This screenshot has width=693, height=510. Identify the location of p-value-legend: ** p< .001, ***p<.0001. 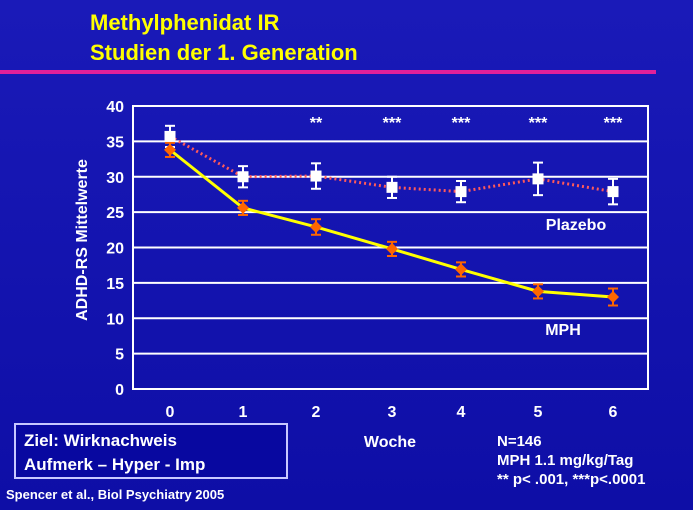
(571, 479).